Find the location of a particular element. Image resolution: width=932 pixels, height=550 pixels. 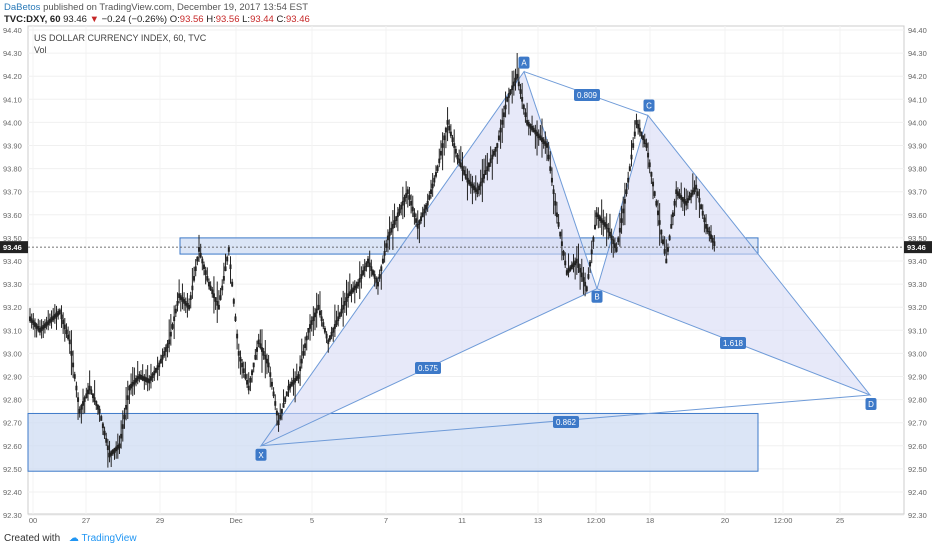

ratio-label-bg is located at coordinates (566, 422).